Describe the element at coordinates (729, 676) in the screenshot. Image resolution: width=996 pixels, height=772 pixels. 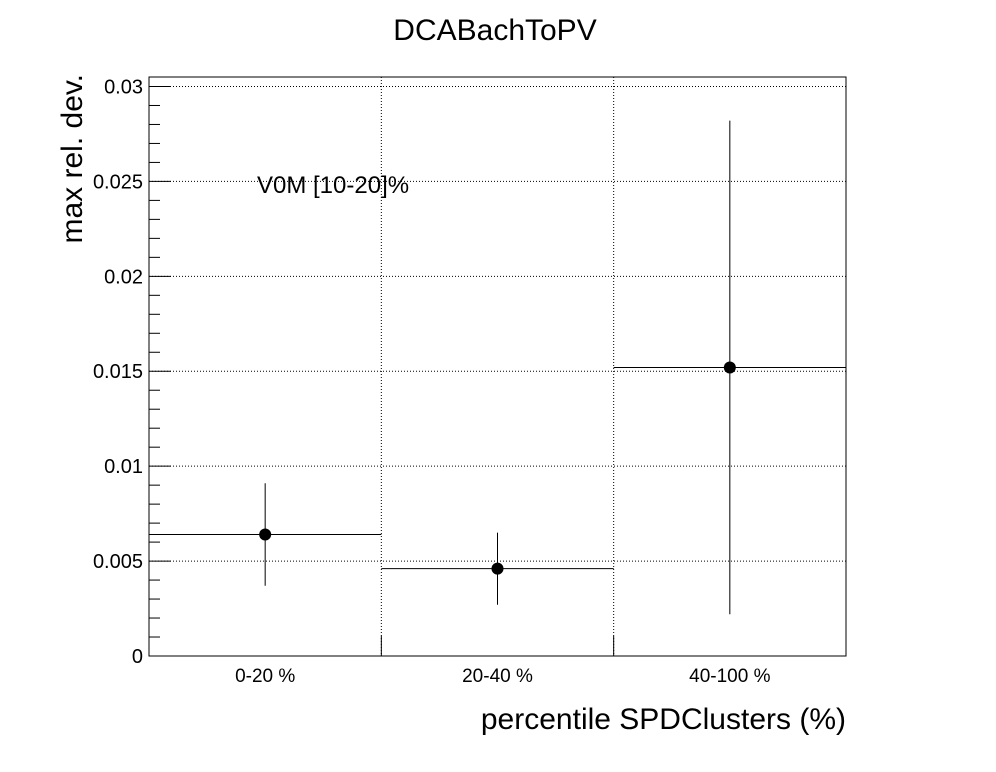
I see `x-tick-label: 40-100 %` at that location.